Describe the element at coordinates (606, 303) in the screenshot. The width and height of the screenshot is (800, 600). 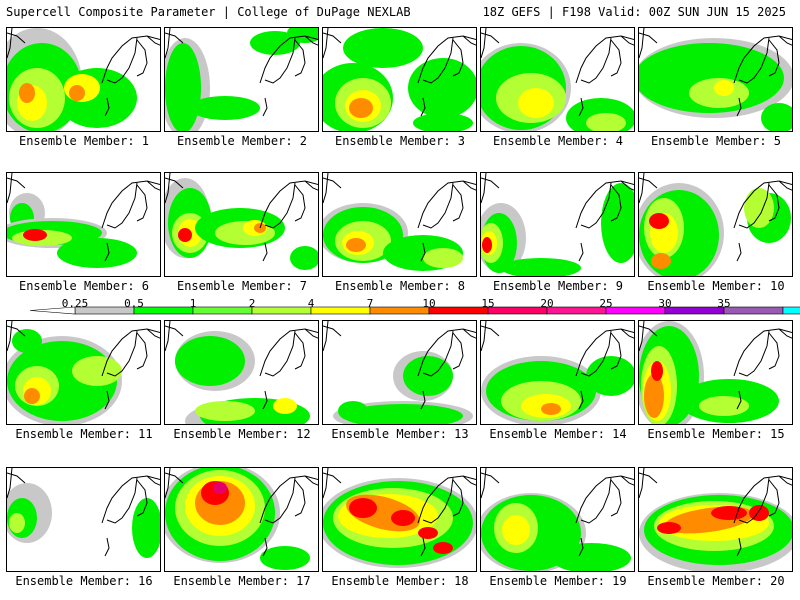
I see `colorbar-tick-label: 25` at that location.